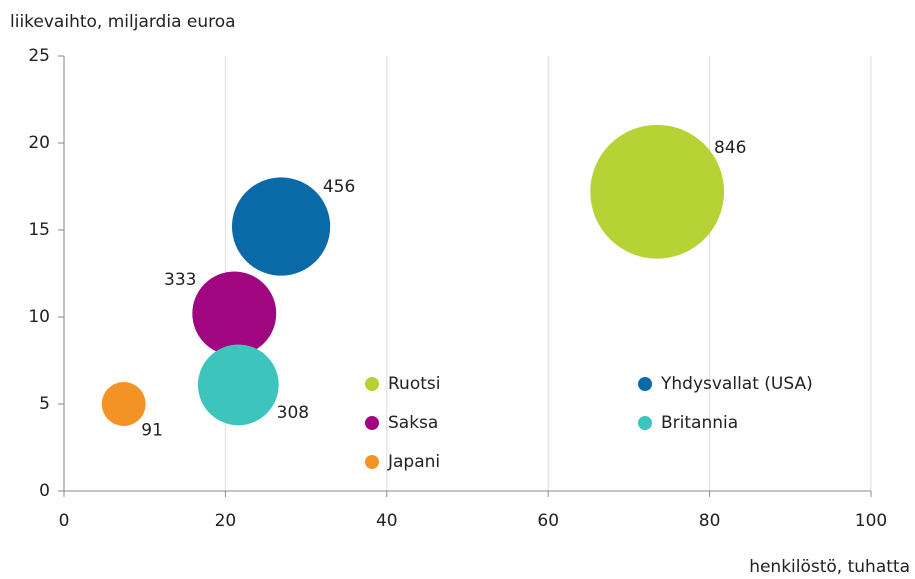 The width and height of the screenshot is (915, 579). What do you see at coordinates (44, 404) in the screenshot?
I see `y-tick-label: 5` at bounding box center [44, 404].